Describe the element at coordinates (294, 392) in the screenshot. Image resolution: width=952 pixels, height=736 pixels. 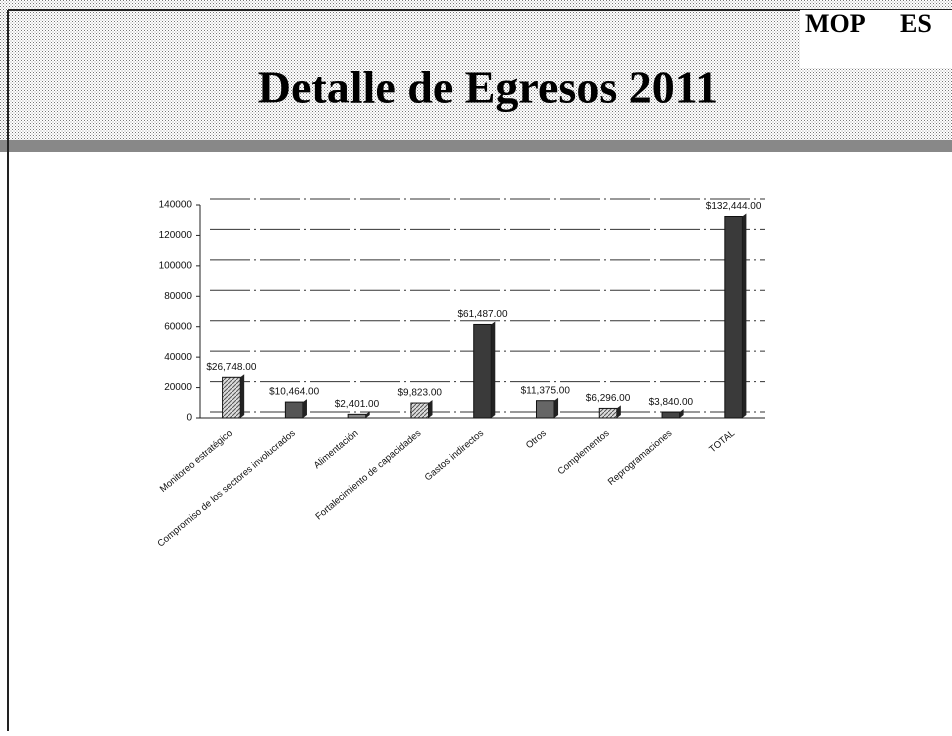
I see `value-label: $10,464.00` at that location.